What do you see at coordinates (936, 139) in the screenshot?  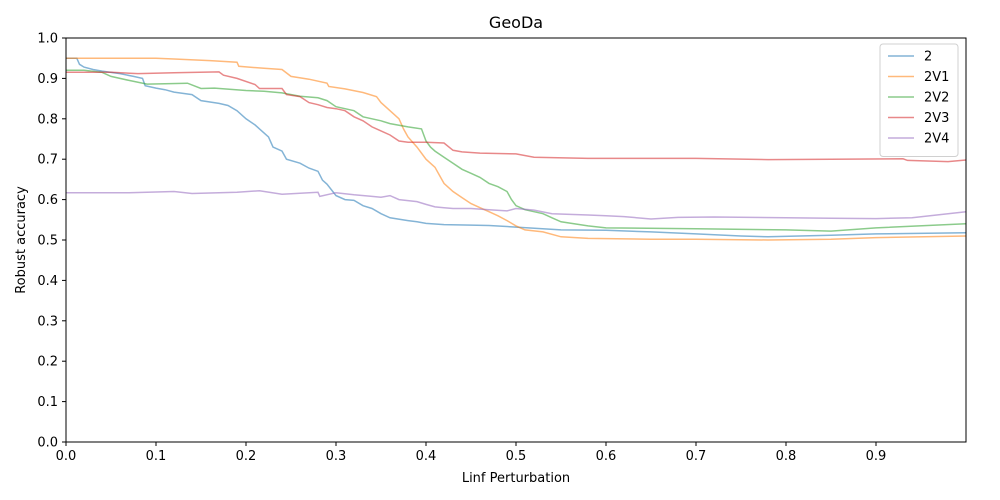 I see `legend-label: 2V4` at bounding box center [936, 139].